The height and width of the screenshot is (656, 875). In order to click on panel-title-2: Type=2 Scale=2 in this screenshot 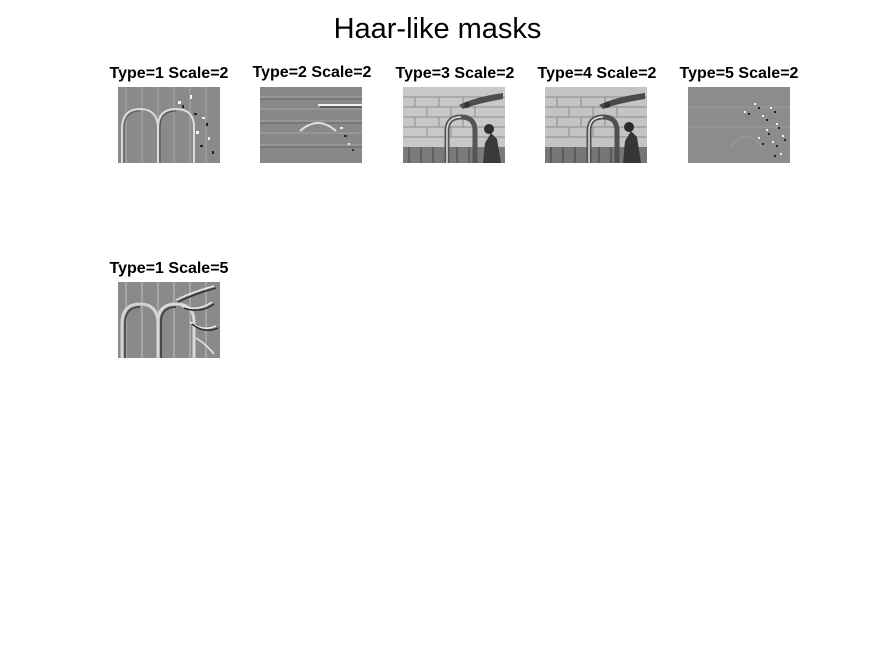, I will do `click(312, 72)`.